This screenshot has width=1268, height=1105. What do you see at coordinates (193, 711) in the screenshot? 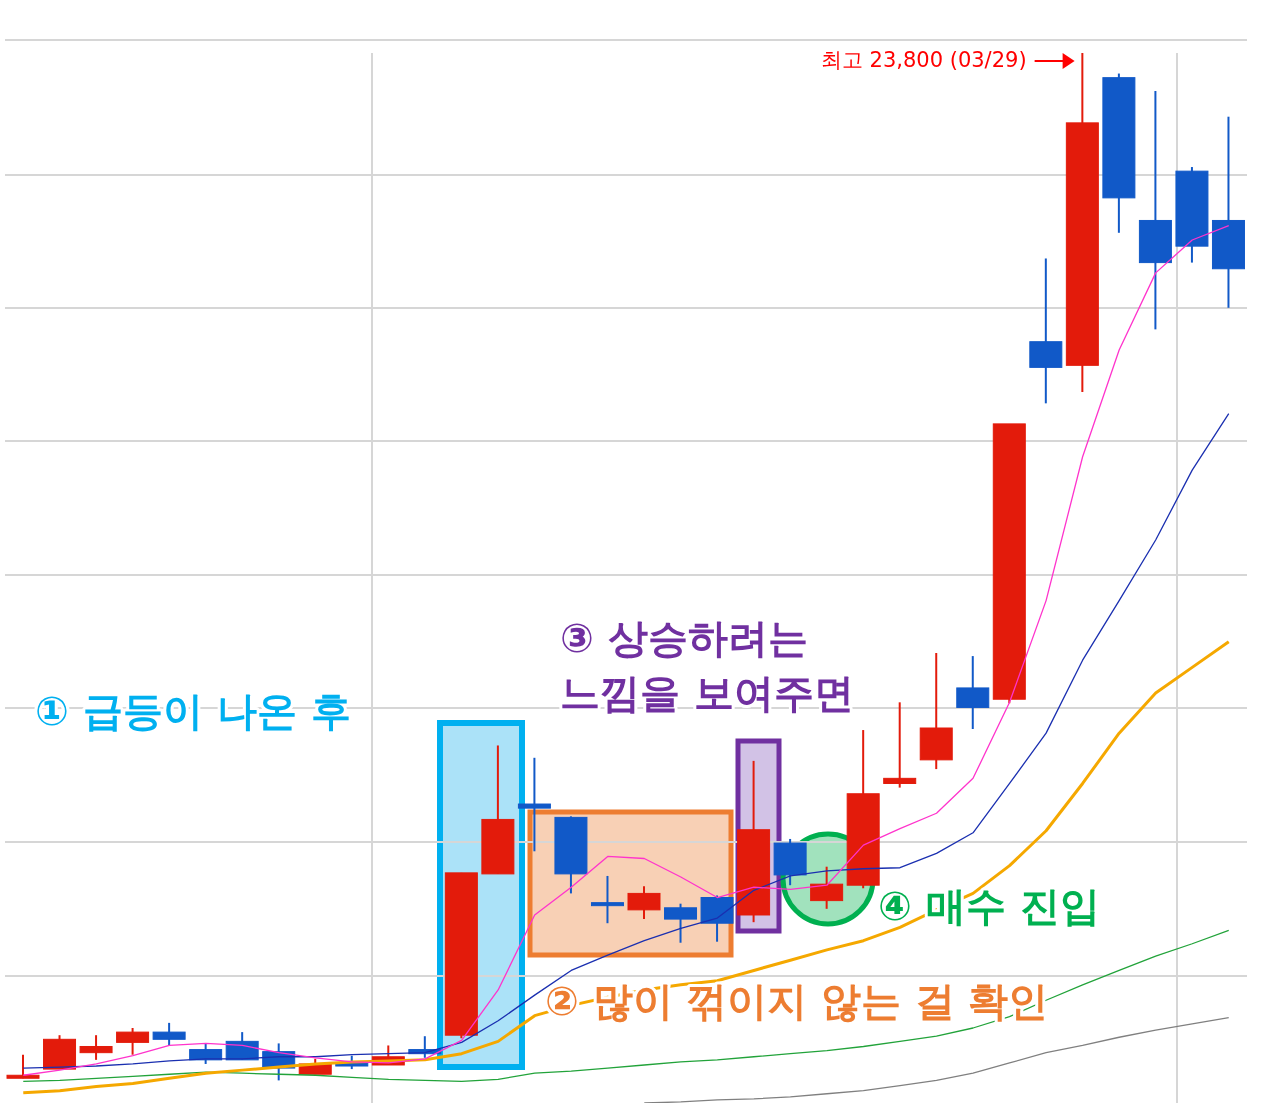
I see `annotation: ① 급등이 나온 후` at bounding box center [193, 711].